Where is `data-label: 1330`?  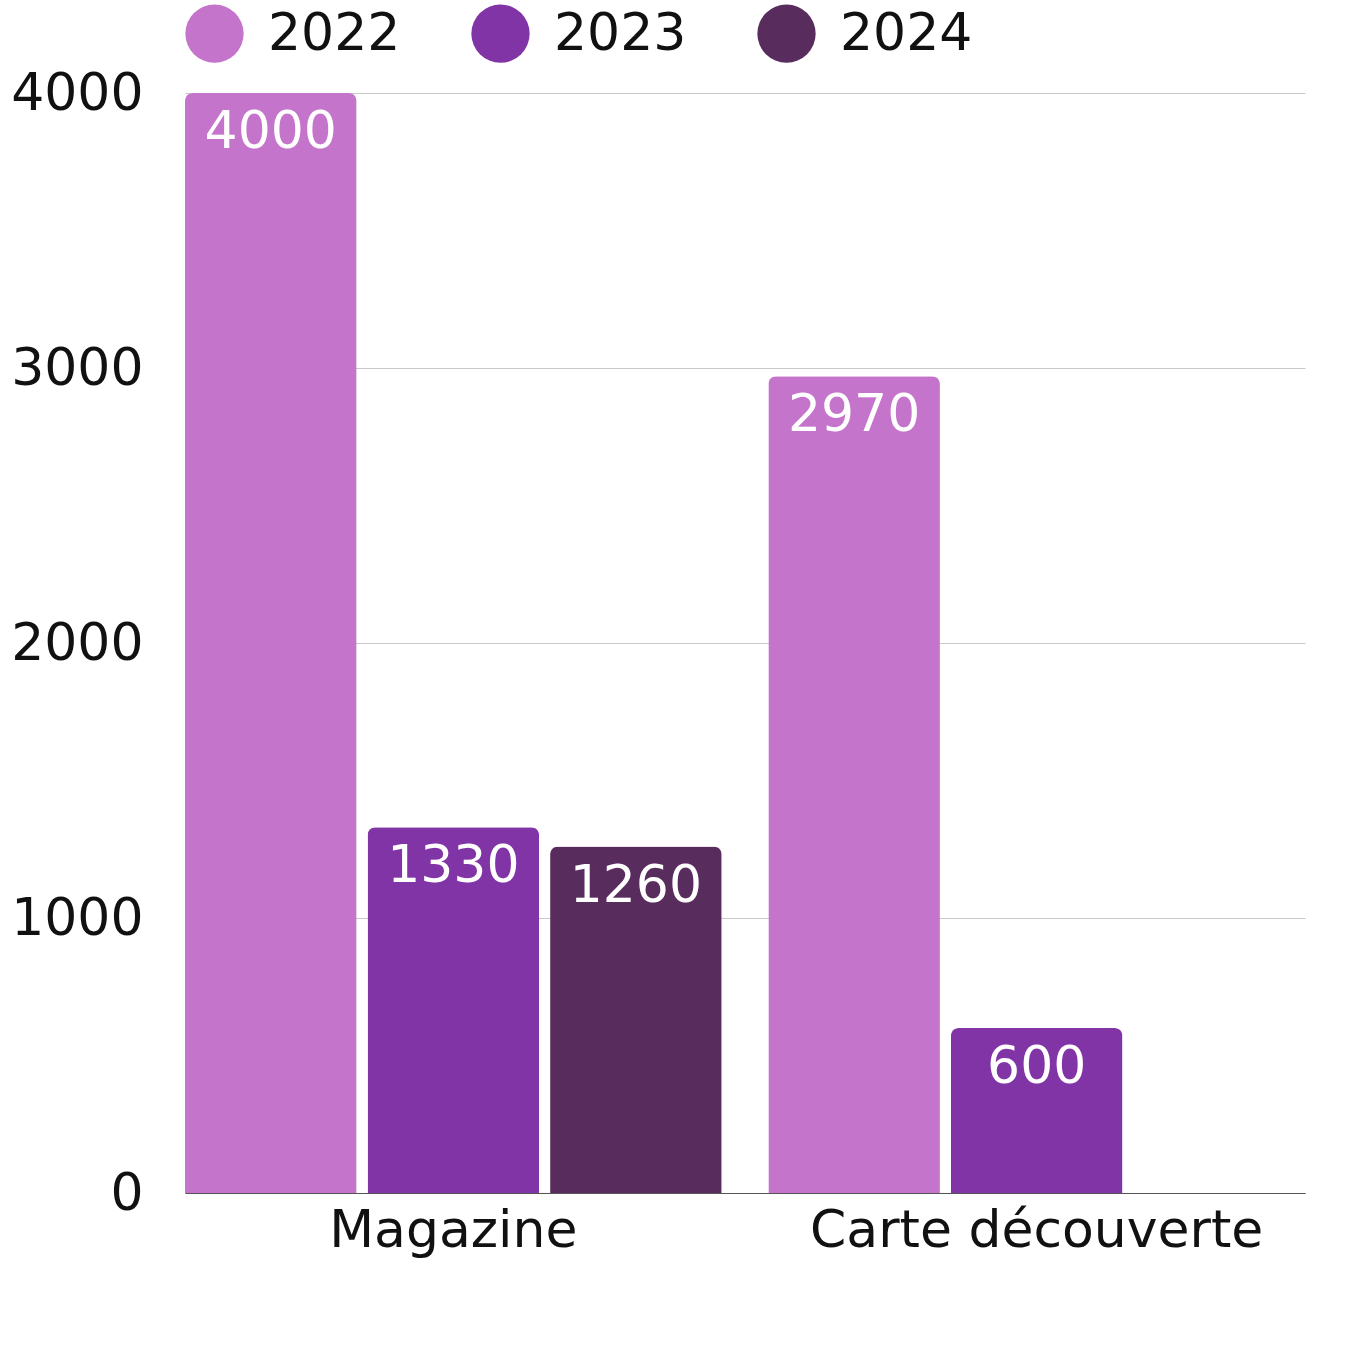
data-label: 1330 is located at coordinates (453, 864).